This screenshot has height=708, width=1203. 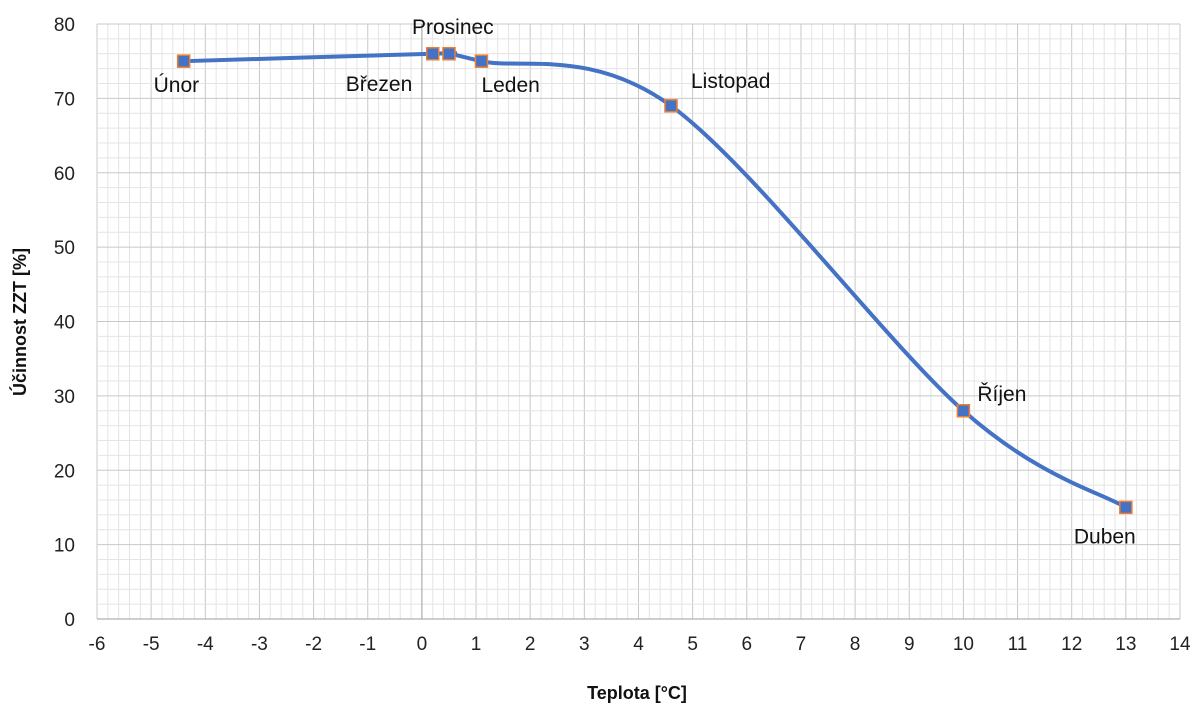 I want to click on y-tick-label: 80, so click(x=64, y=25).